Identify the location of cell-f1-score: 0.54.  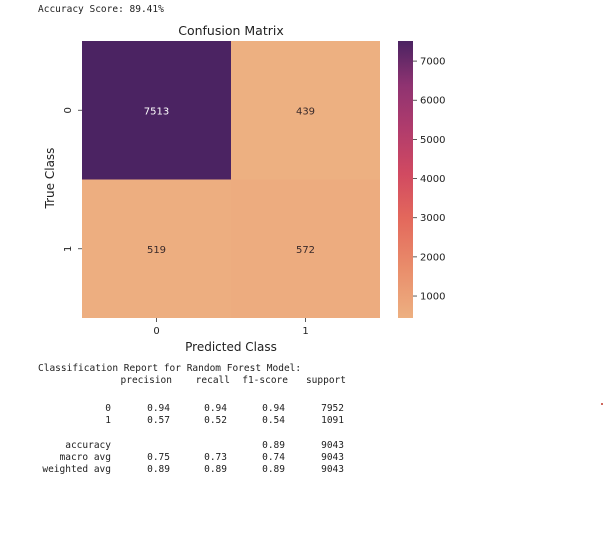
(273, 420).